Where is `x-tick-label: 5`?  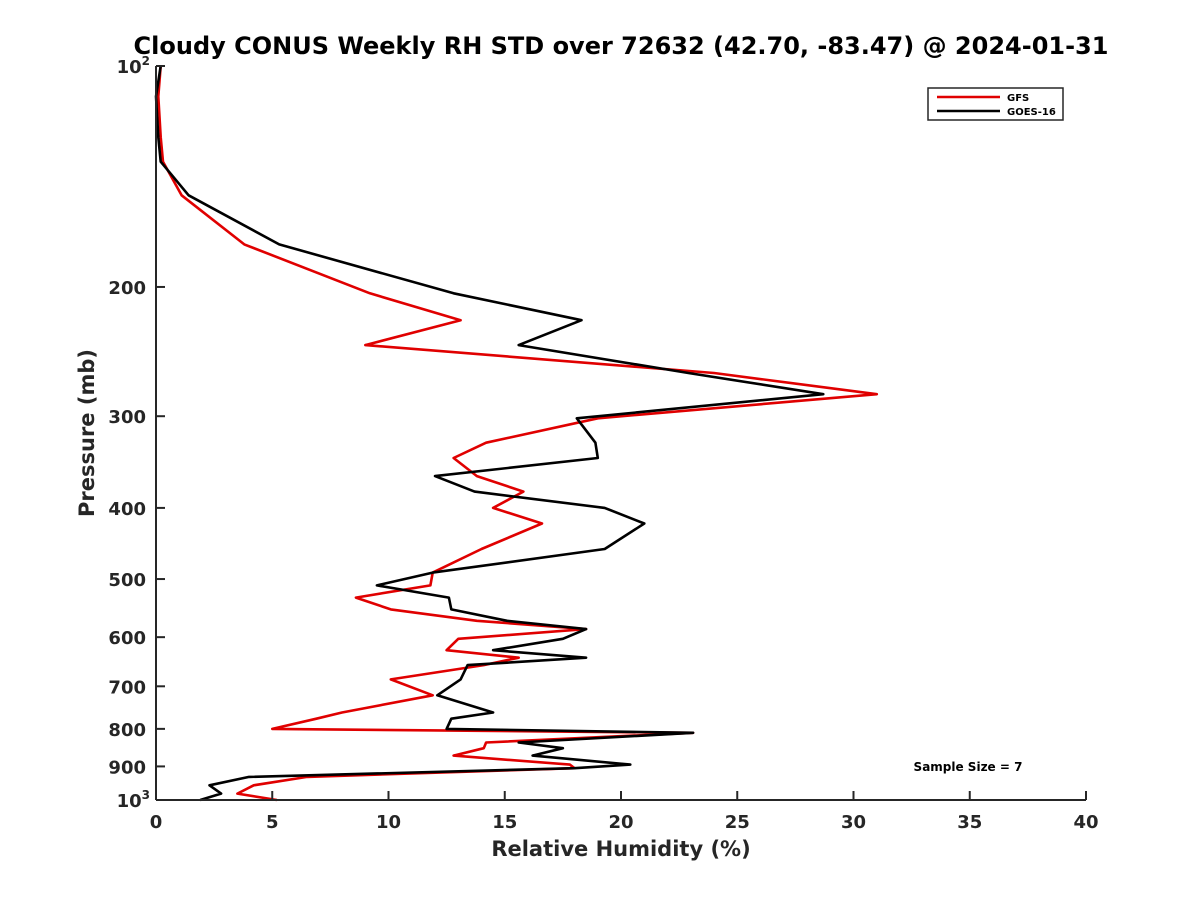 x-tick-label: 5 is located at coordinates (272, 822).